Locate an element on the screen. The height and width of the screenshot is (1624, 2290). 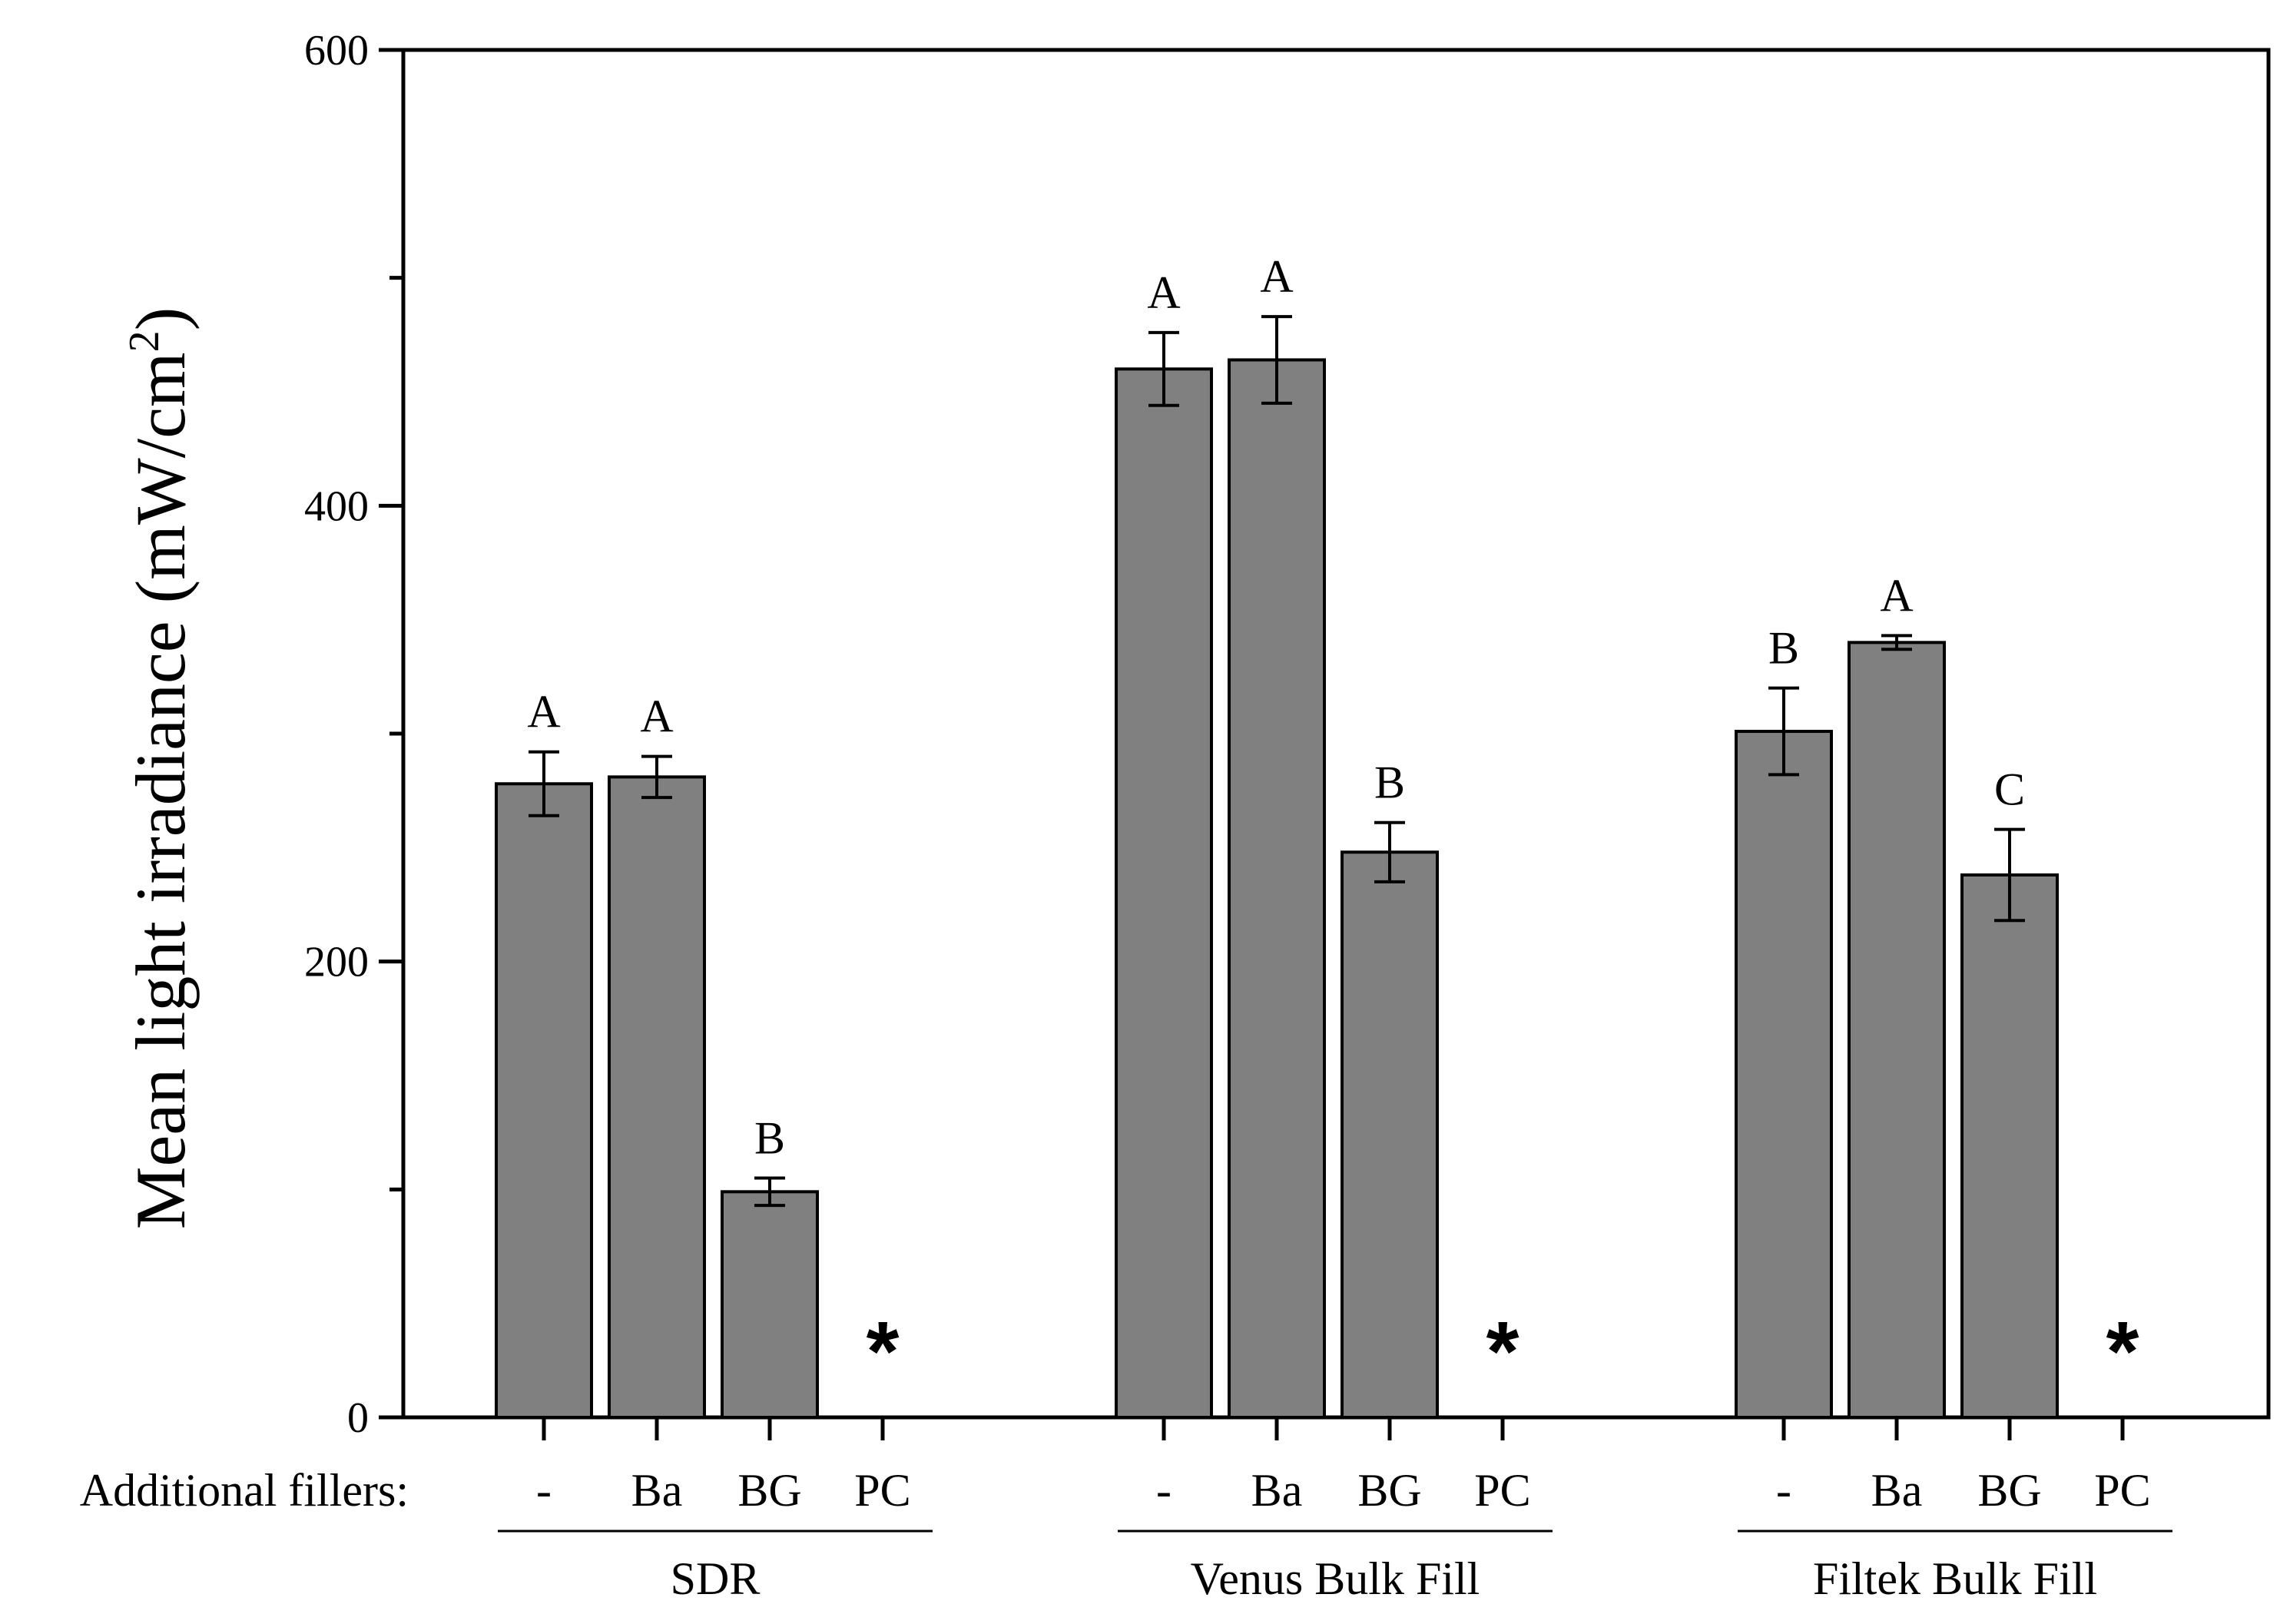
additional-fillers-label: Additional fillers: is located at coordinates (244, 1491).